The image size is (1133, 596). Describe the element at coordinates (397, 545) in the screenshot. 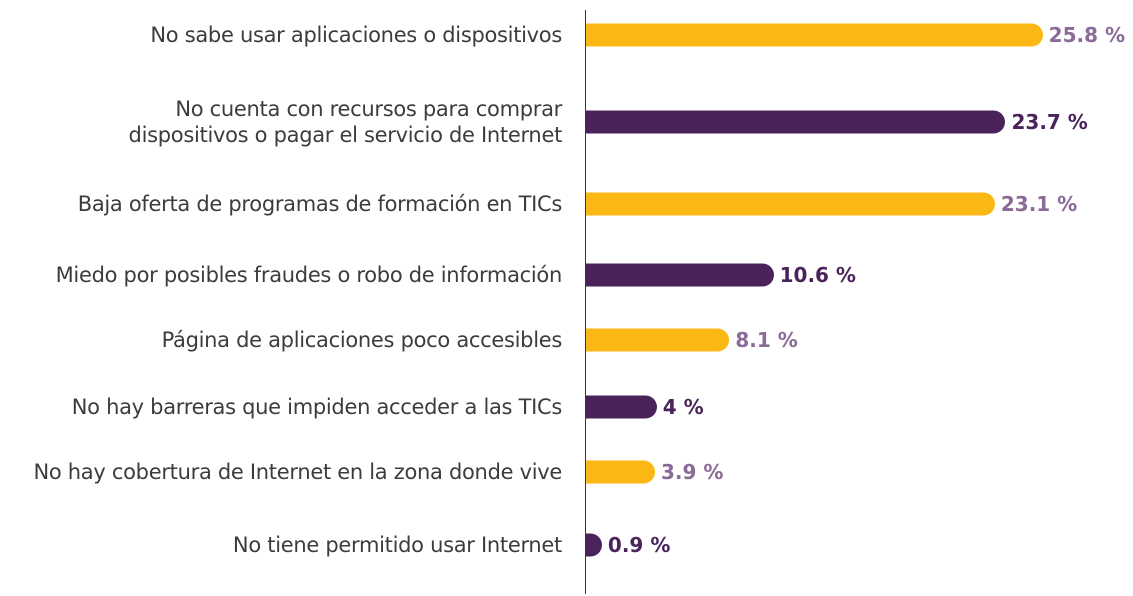

I see `category-label: No tiene permitido usar Internet` at that location.